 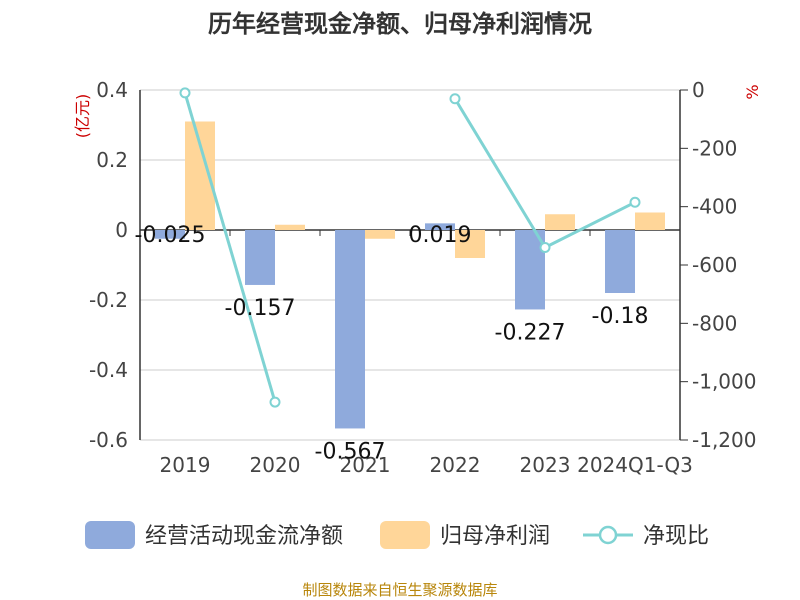 I want to click on y-right-tick-label: 0, so click(x=698, y=90).